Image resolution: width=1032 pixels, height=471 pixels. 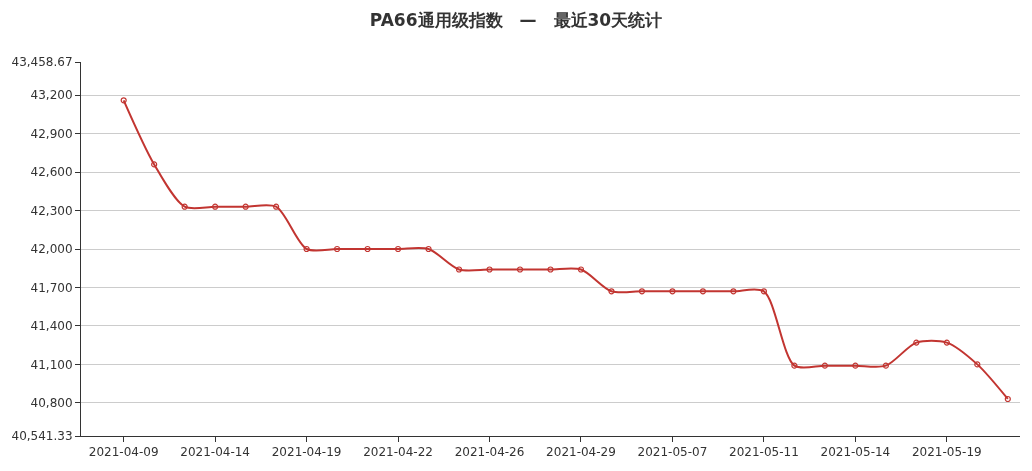 I want to click on x-tick-label: 2021-05-11, so click(x=764, y=452).